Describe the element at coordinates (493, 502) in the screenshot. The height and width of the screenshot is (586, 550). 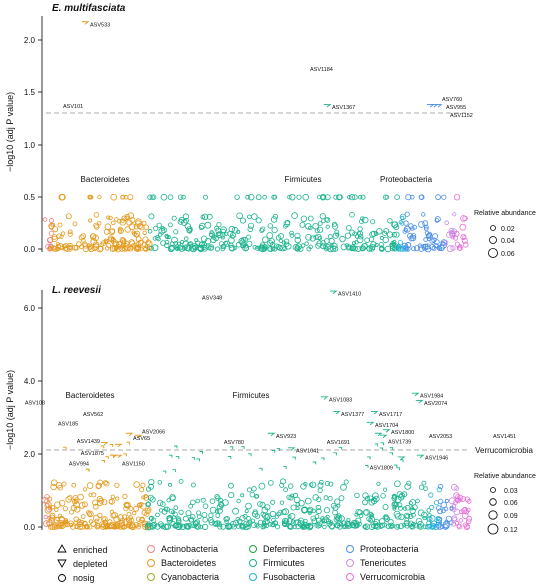
I see `size-legend-circle` at that location.